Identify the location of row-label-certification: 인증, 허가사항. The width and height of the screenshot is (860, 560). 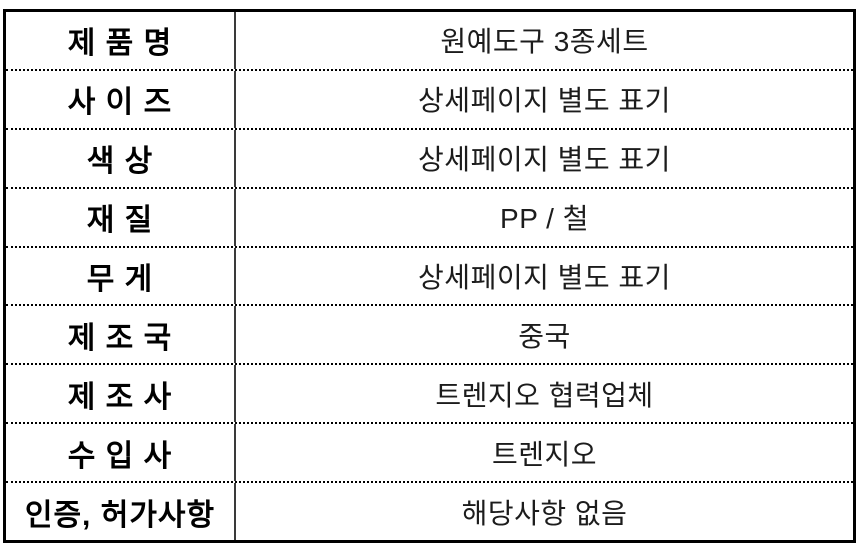
(121, 512).